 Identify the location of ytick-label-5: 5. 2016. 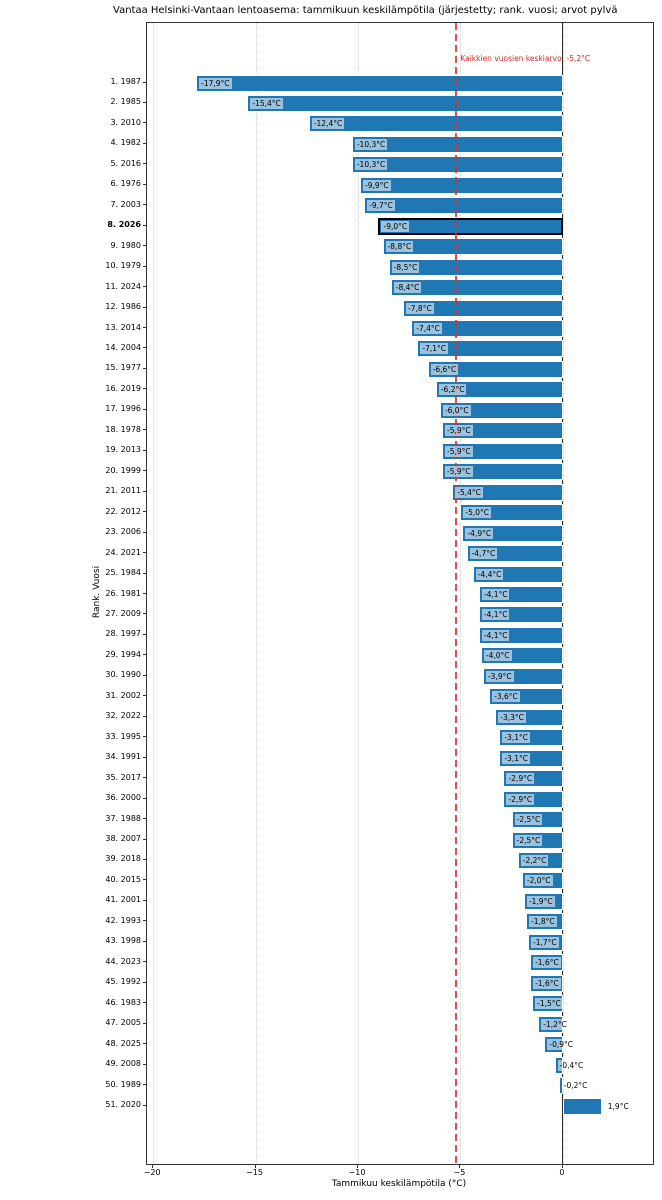
(125, 163).